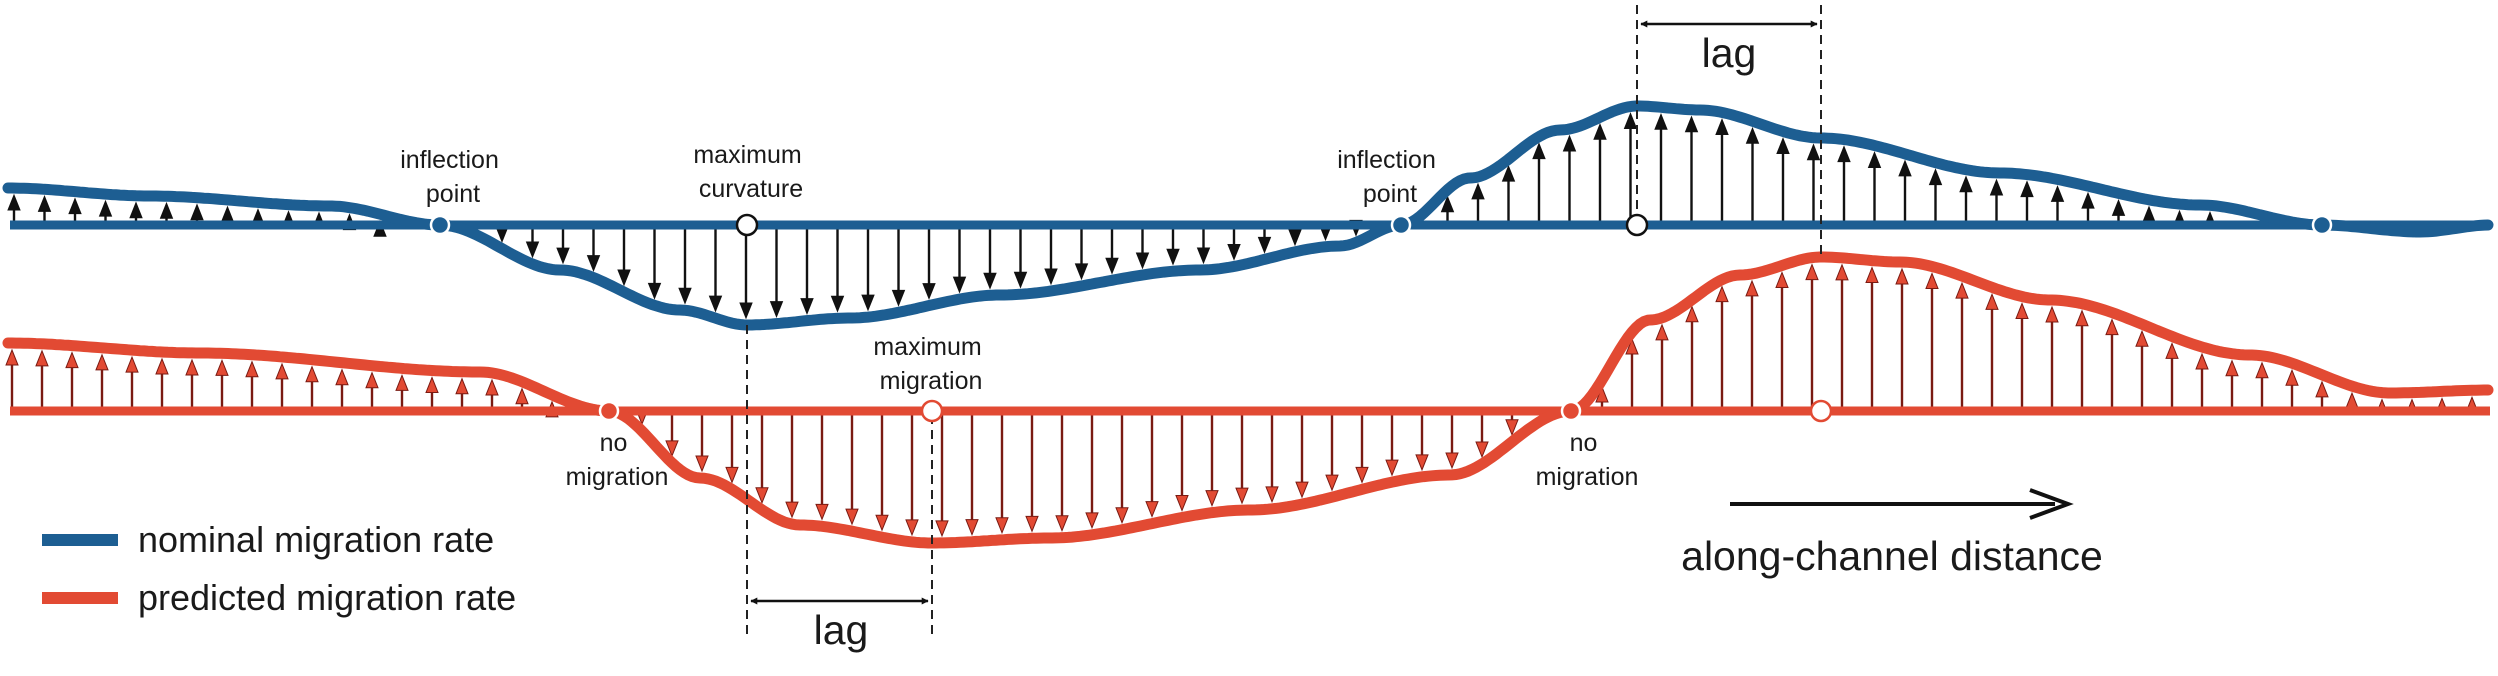  What do you see at coordinates (1637, 225) in the screenshot?
I see `top-peak-marker` at bounding box center [1637, 225].